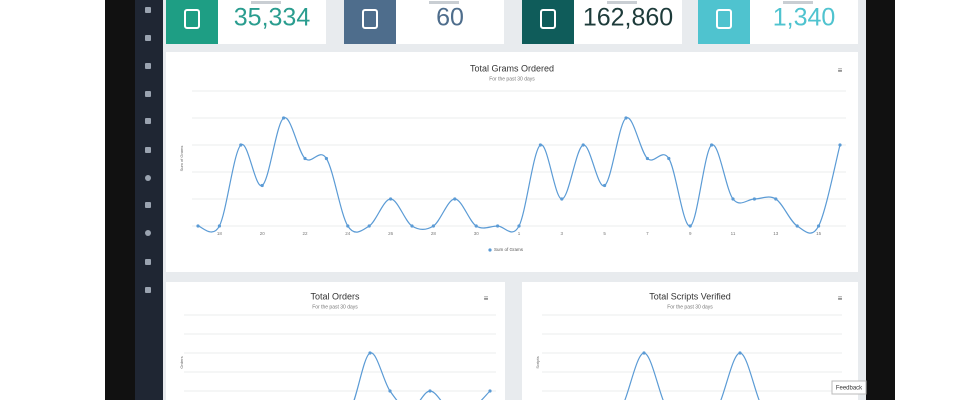 This screenshot has height=400, width=978. I want to click on x-tick-label: 15, so click(819, 233).